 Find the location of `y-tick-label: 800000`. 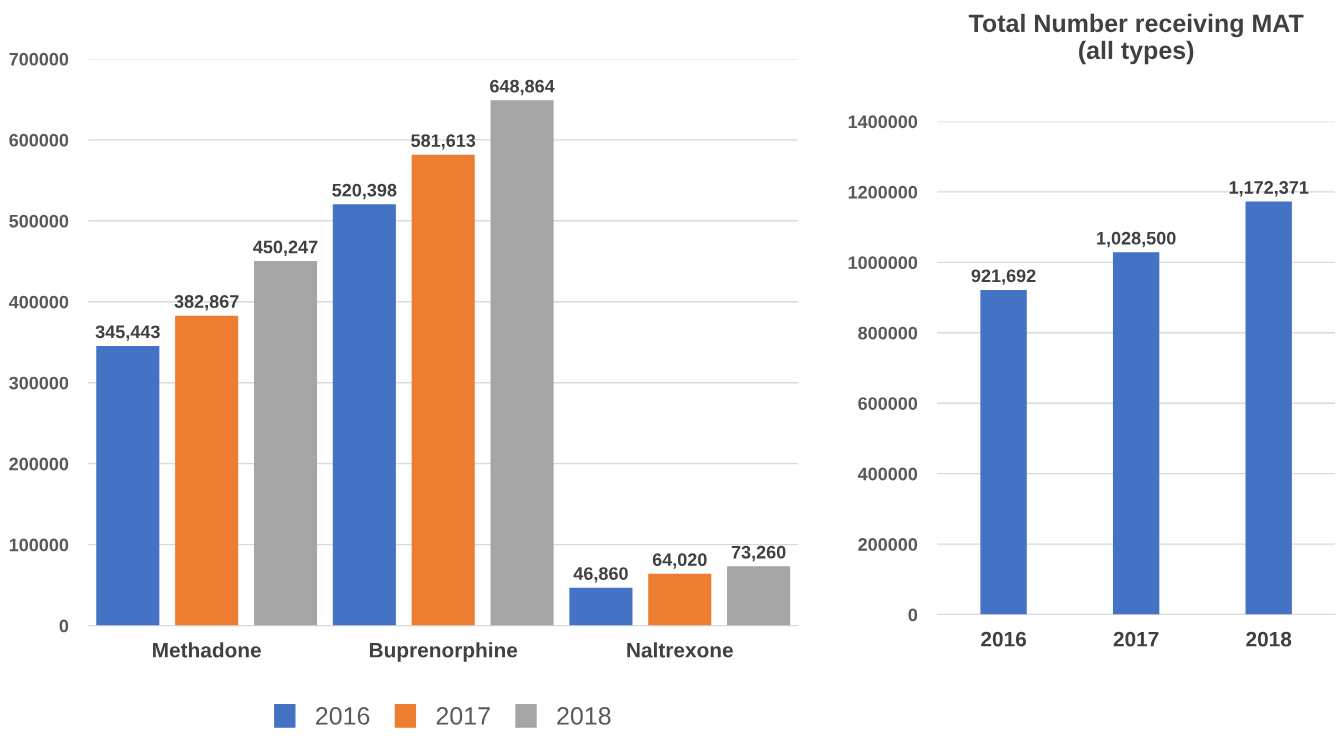

y-tick-label: 800000 is located at coordinates (888, 333).